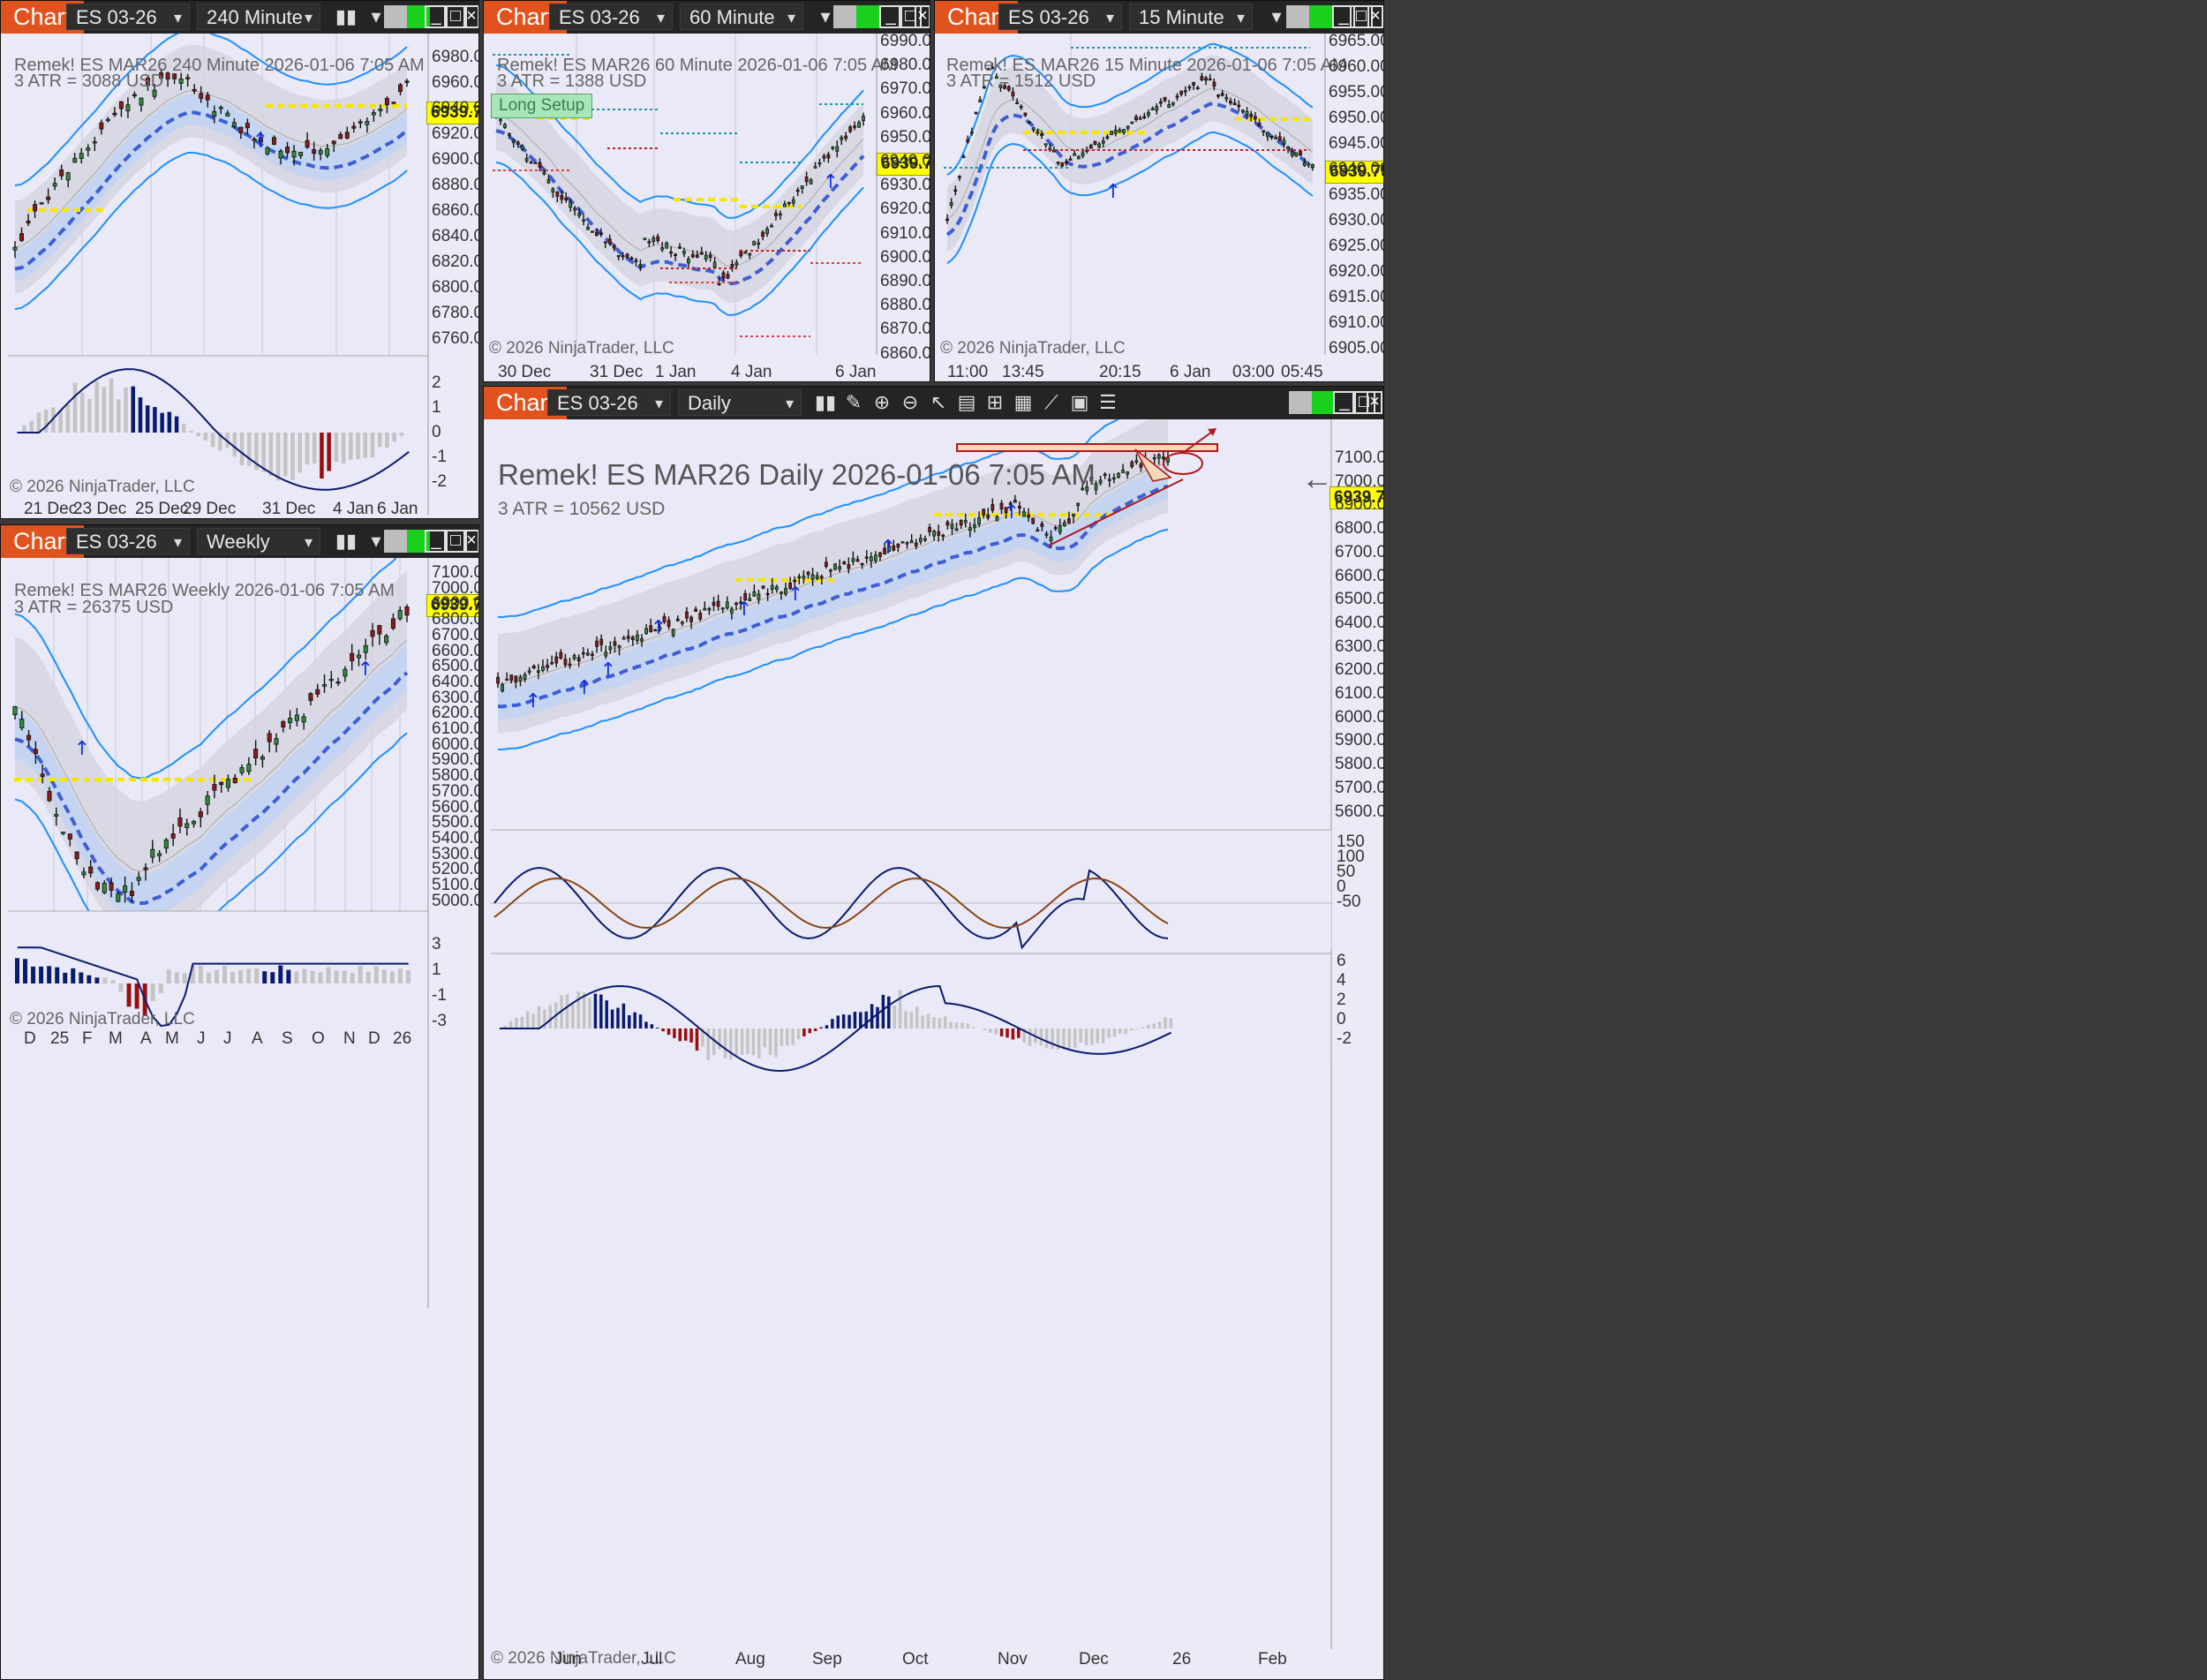 The width and height of the screenshot is (2207, 1680). What do you see at coordinates (1108, 402) in the screenshot?
I see `list-icon: ☰` at bounding box center [1108, 402].